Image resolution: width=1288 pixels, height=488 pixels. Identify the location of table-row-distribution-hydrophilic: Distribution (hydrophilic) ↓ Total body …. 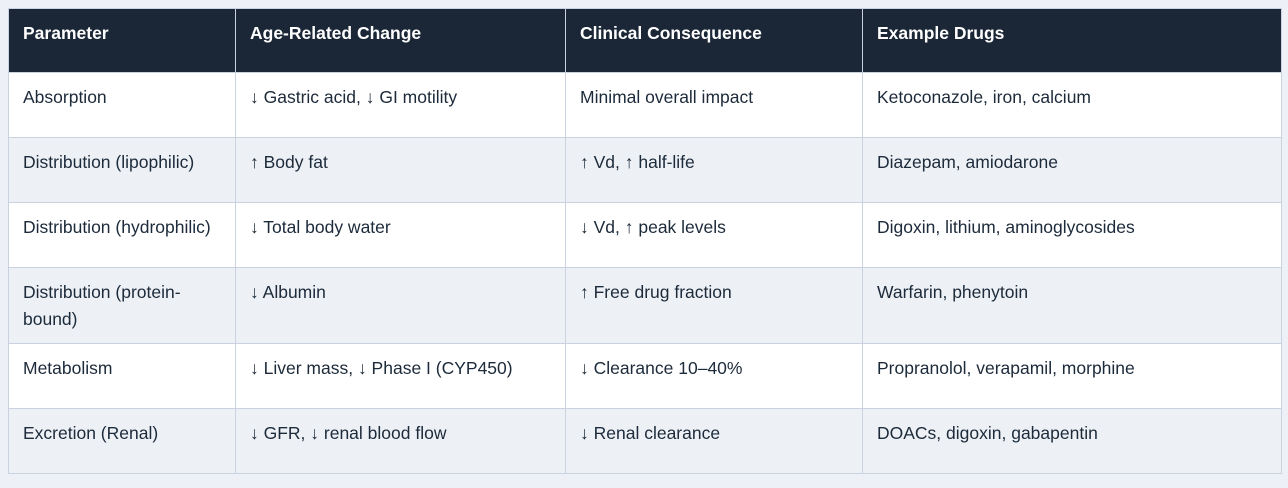
(645, 235).